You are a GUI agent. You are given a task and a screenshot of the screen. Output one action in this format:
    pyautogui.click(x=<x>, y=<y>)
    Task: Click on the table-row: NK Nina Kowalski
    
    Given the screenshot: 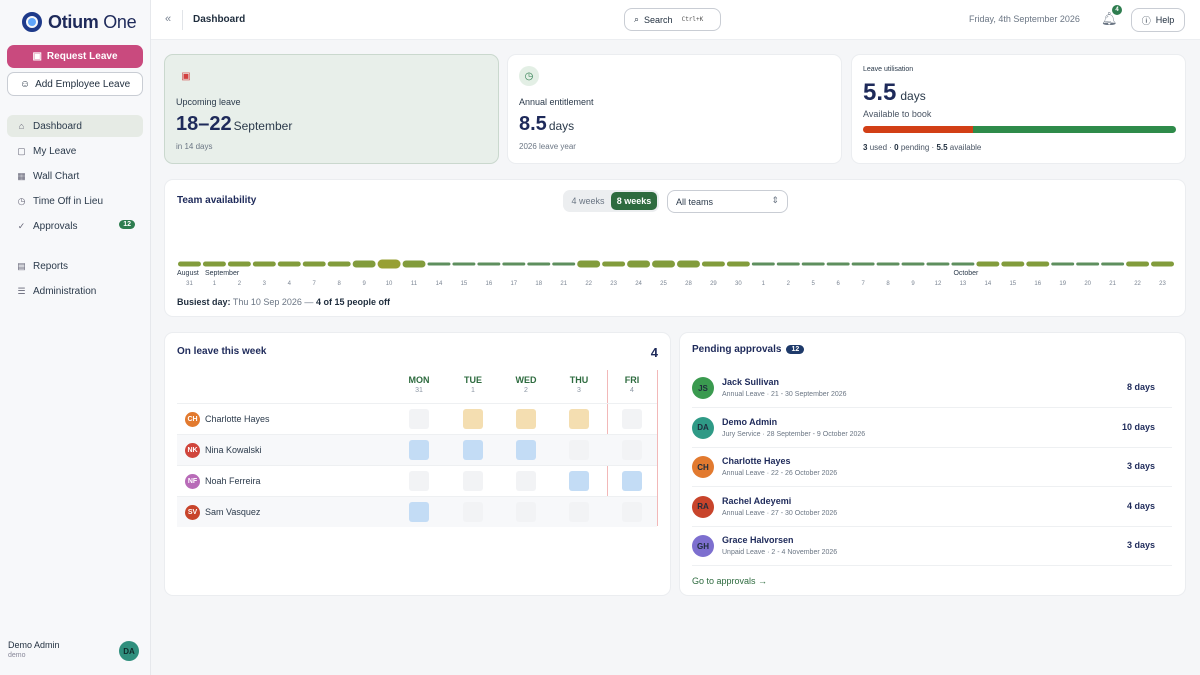 What is the action you would take?
    pyautogui.click(x=417, y=449)
    